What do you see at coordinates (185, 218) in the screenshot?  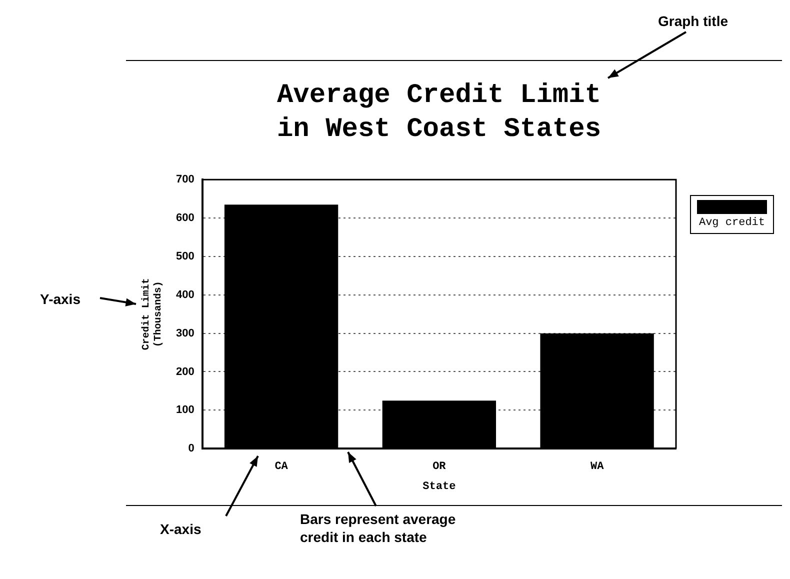 I see `y-tick-label: 600` at bounding box center [185, 218].